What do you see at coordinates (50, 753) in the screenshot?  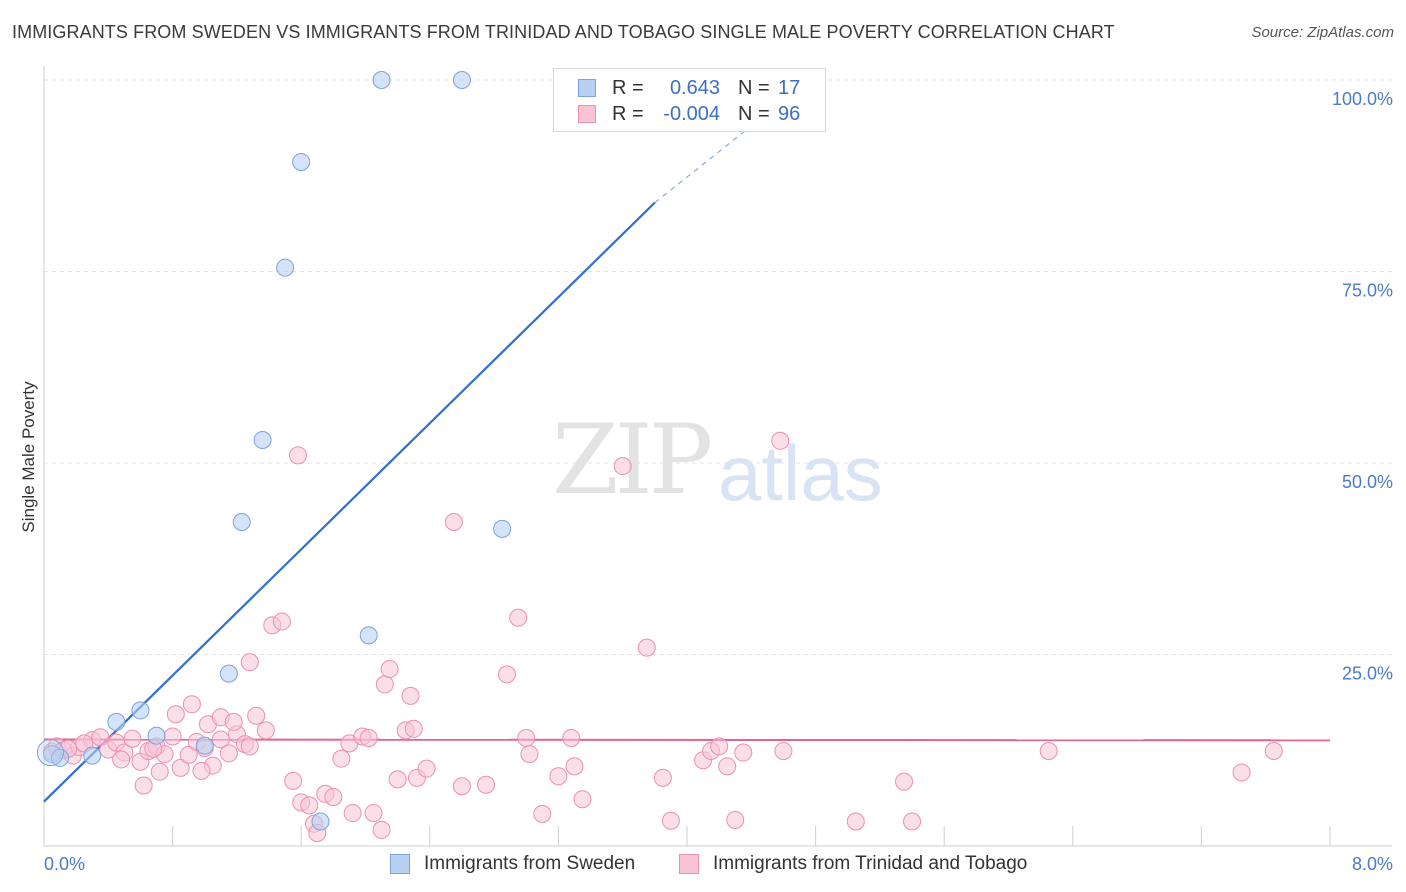 I see `sweden-cluster-point` at bounding box center [50, 753].